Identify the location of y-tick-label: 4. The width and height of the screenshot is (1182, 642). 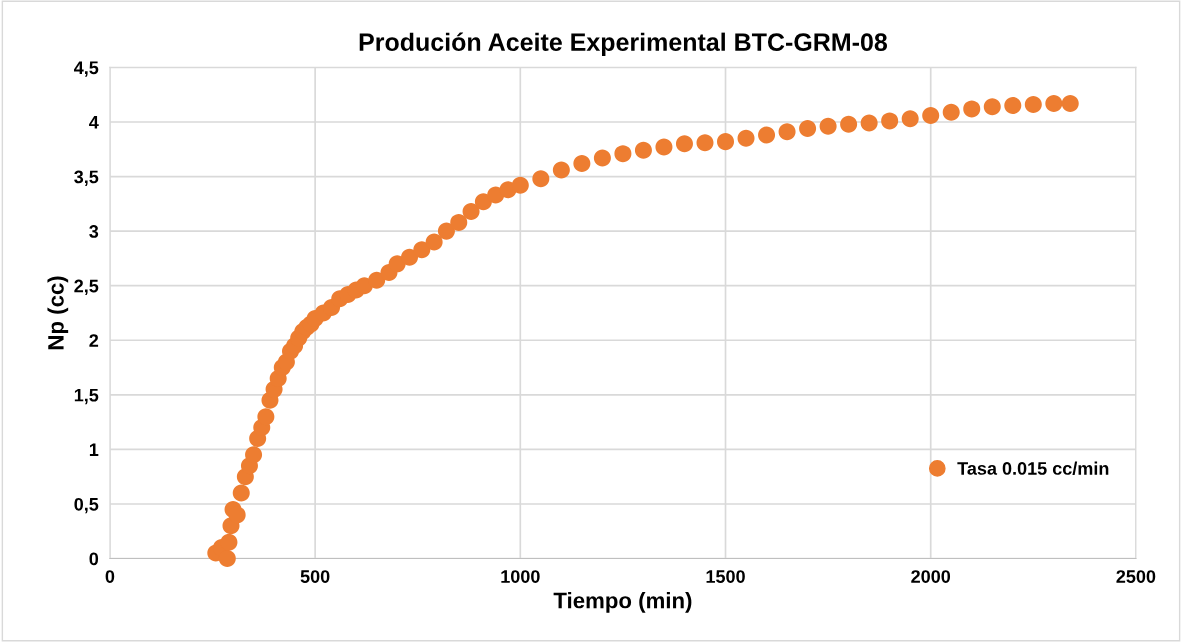
(94, 122).